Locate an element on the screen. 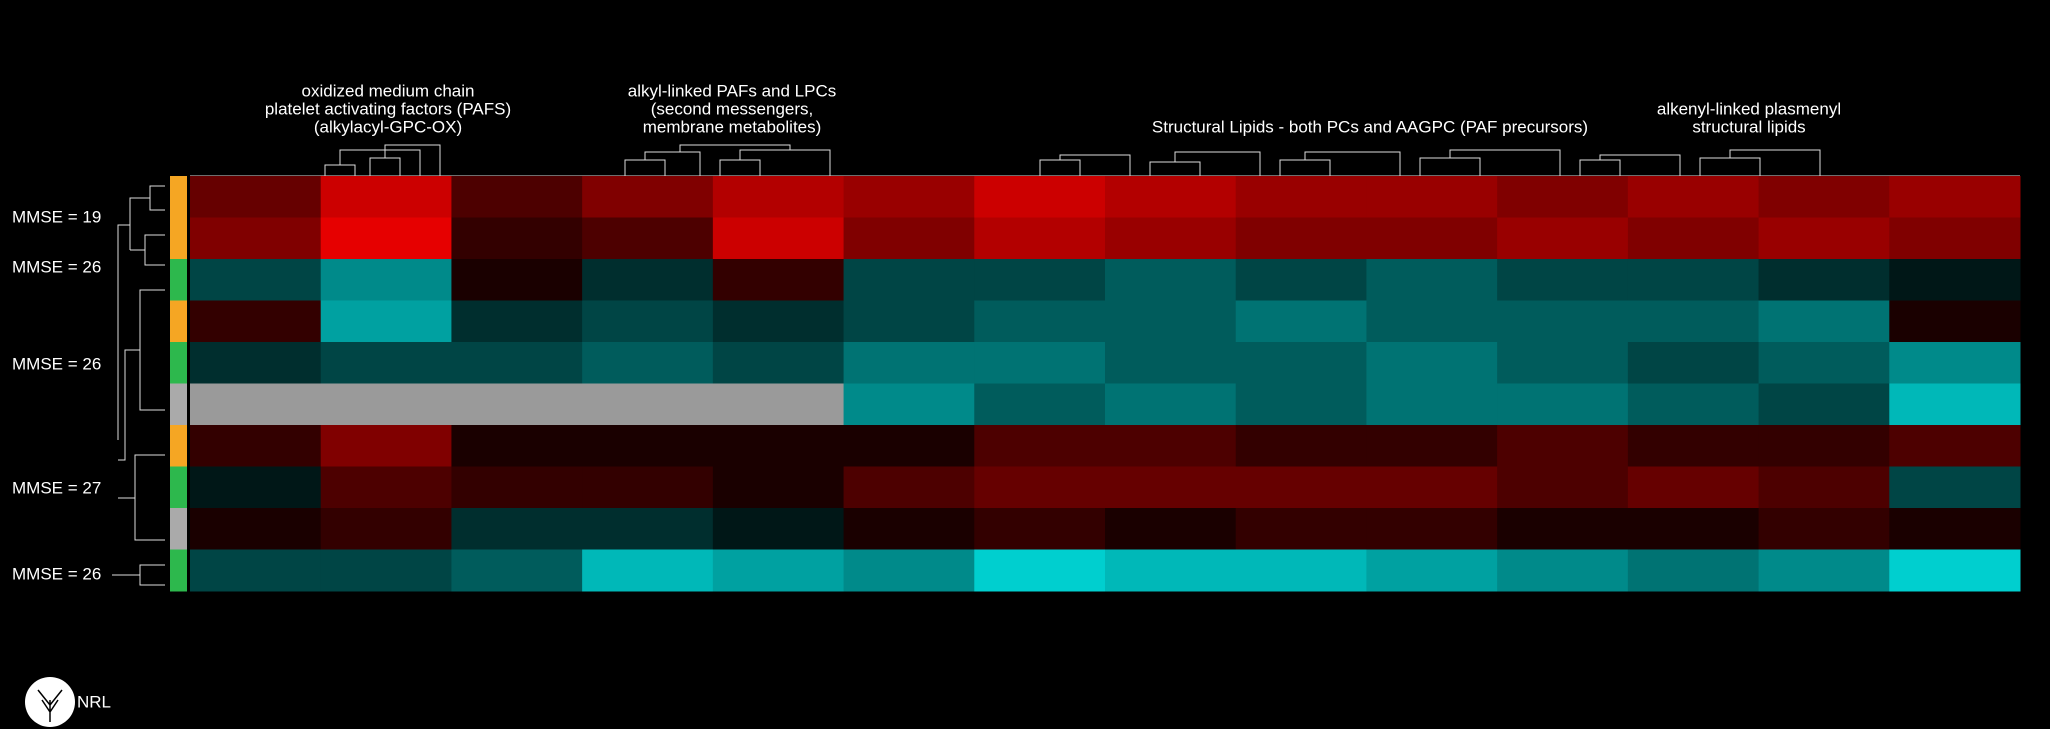 The width and height of the screenshot is (2050, 729). logo-text: NRL is located at coordinates (94, 701).